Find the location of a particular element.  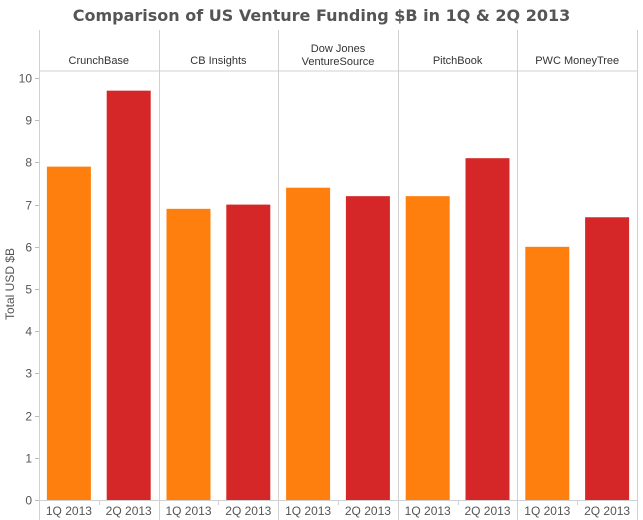

panel-header: PWC MoneyTree is located at coordinates (577, 61).